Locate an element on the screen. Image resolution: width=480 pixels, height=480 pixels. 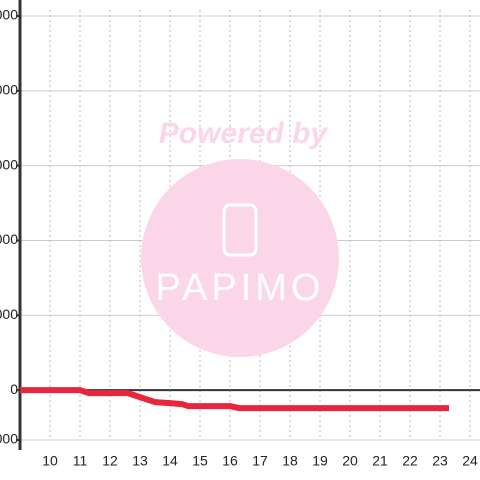
x-tick-label: 19 is located at coordinates (320, 461).